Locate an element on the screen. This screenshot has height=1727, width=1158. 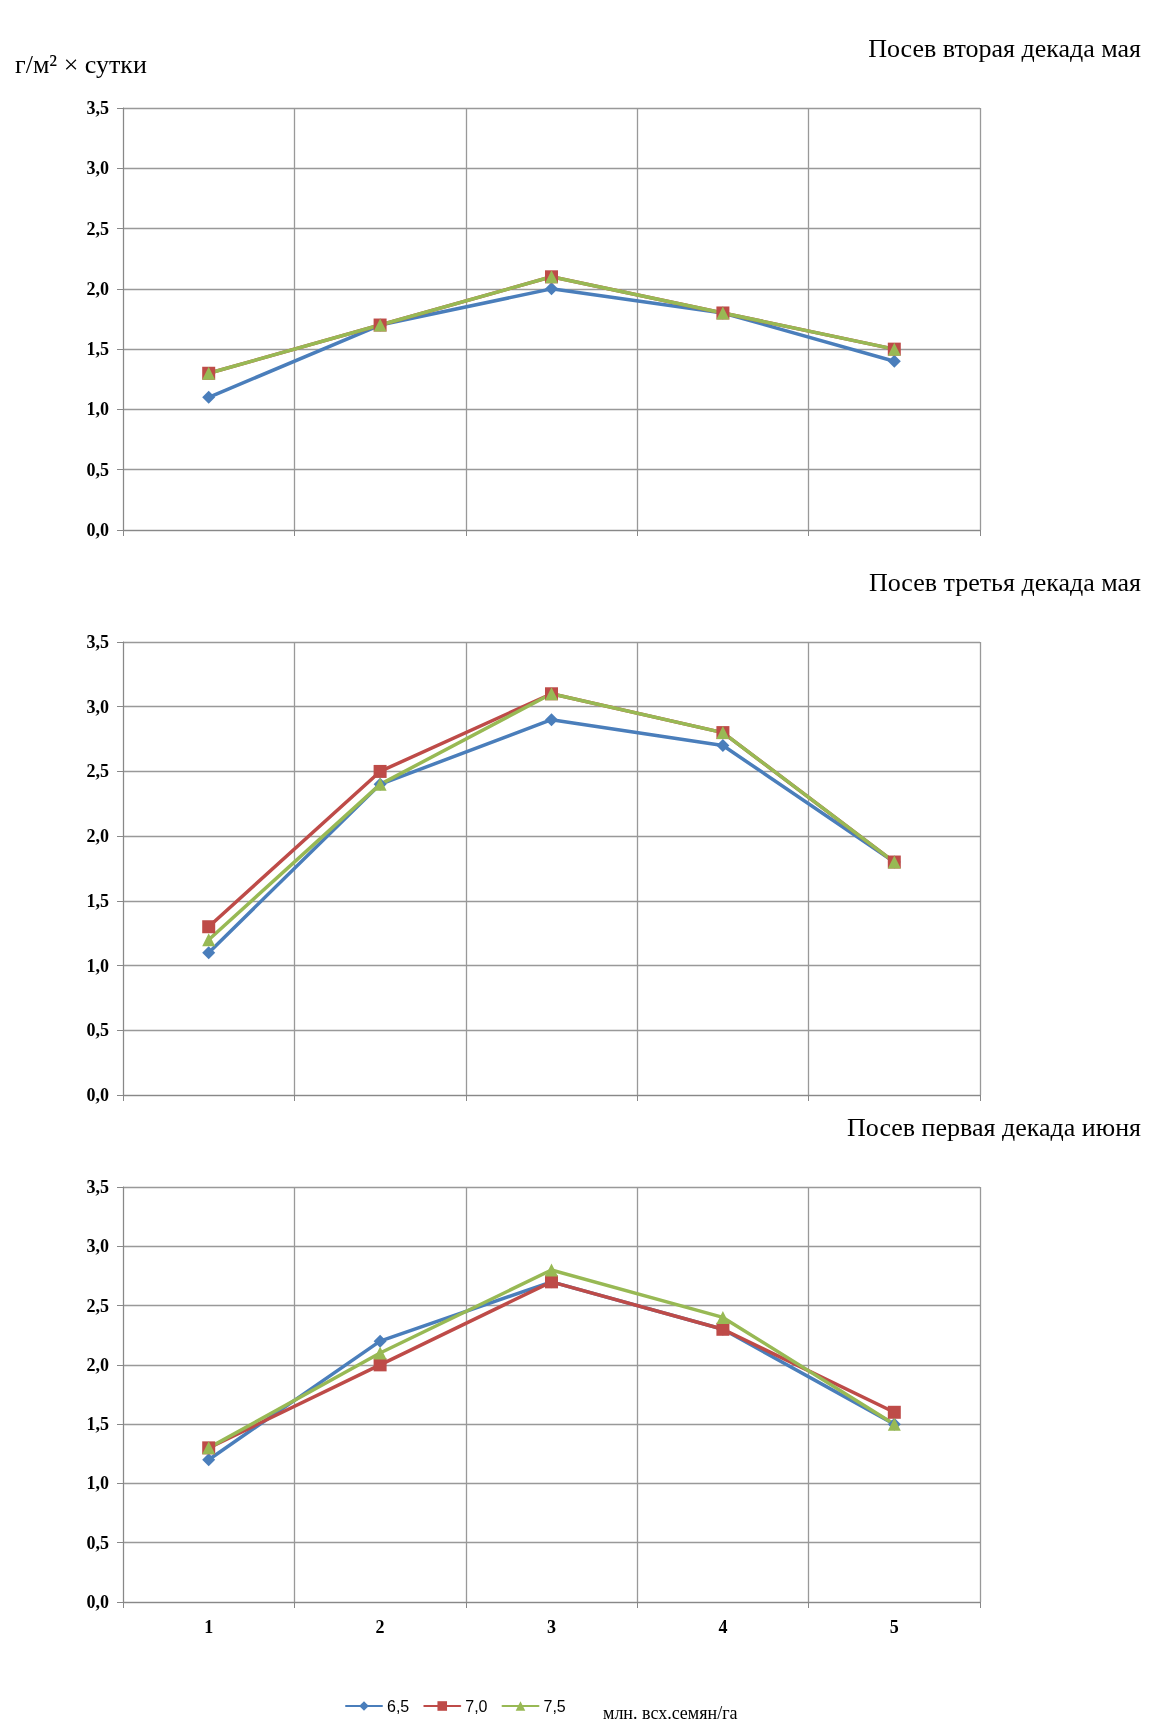
x-tick-label: 3 is located at coordinates (551, 1627).